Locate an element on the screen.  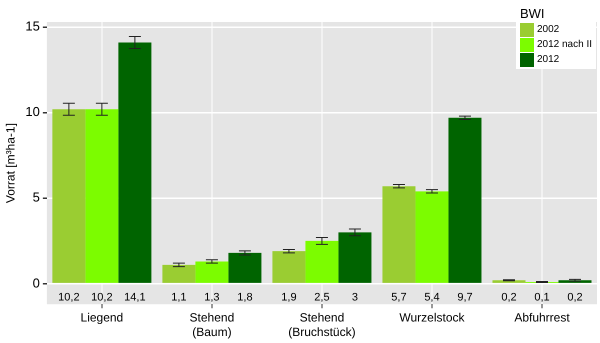
data-label: 3 is located at coordinates (355, 298).